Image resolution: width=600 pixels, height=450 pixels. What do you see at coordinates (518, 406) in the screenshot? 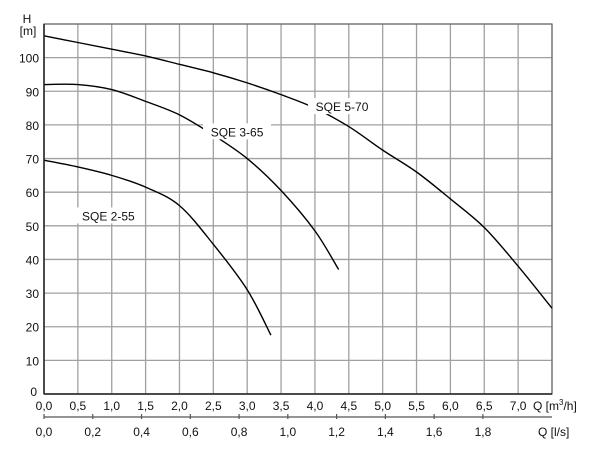
I see `x-tick-label: 7,0` at bounding box center [518, 406].